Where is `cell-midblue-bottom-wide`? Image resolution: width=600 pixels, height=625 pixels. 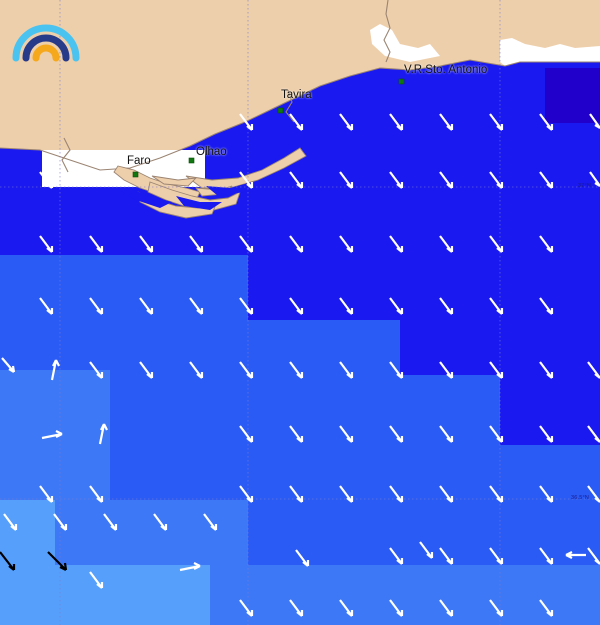
cell-midblue-bottom-wide is located at coordinates (405, 595).